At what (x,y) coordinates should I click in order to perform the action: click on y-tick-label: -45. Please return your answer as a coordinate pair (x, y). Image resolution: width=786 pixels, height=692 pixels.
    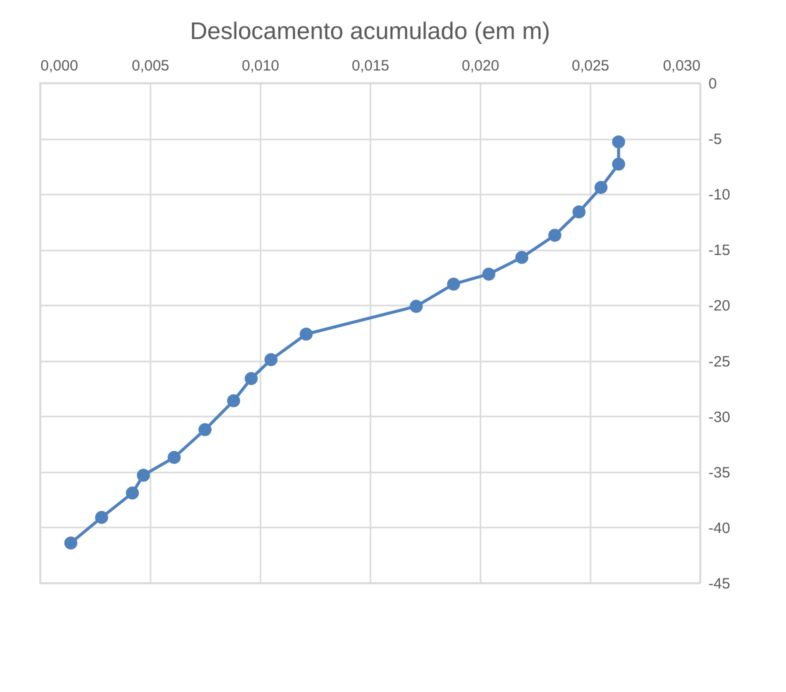
    Looking at the image, I should click on (719, 584).